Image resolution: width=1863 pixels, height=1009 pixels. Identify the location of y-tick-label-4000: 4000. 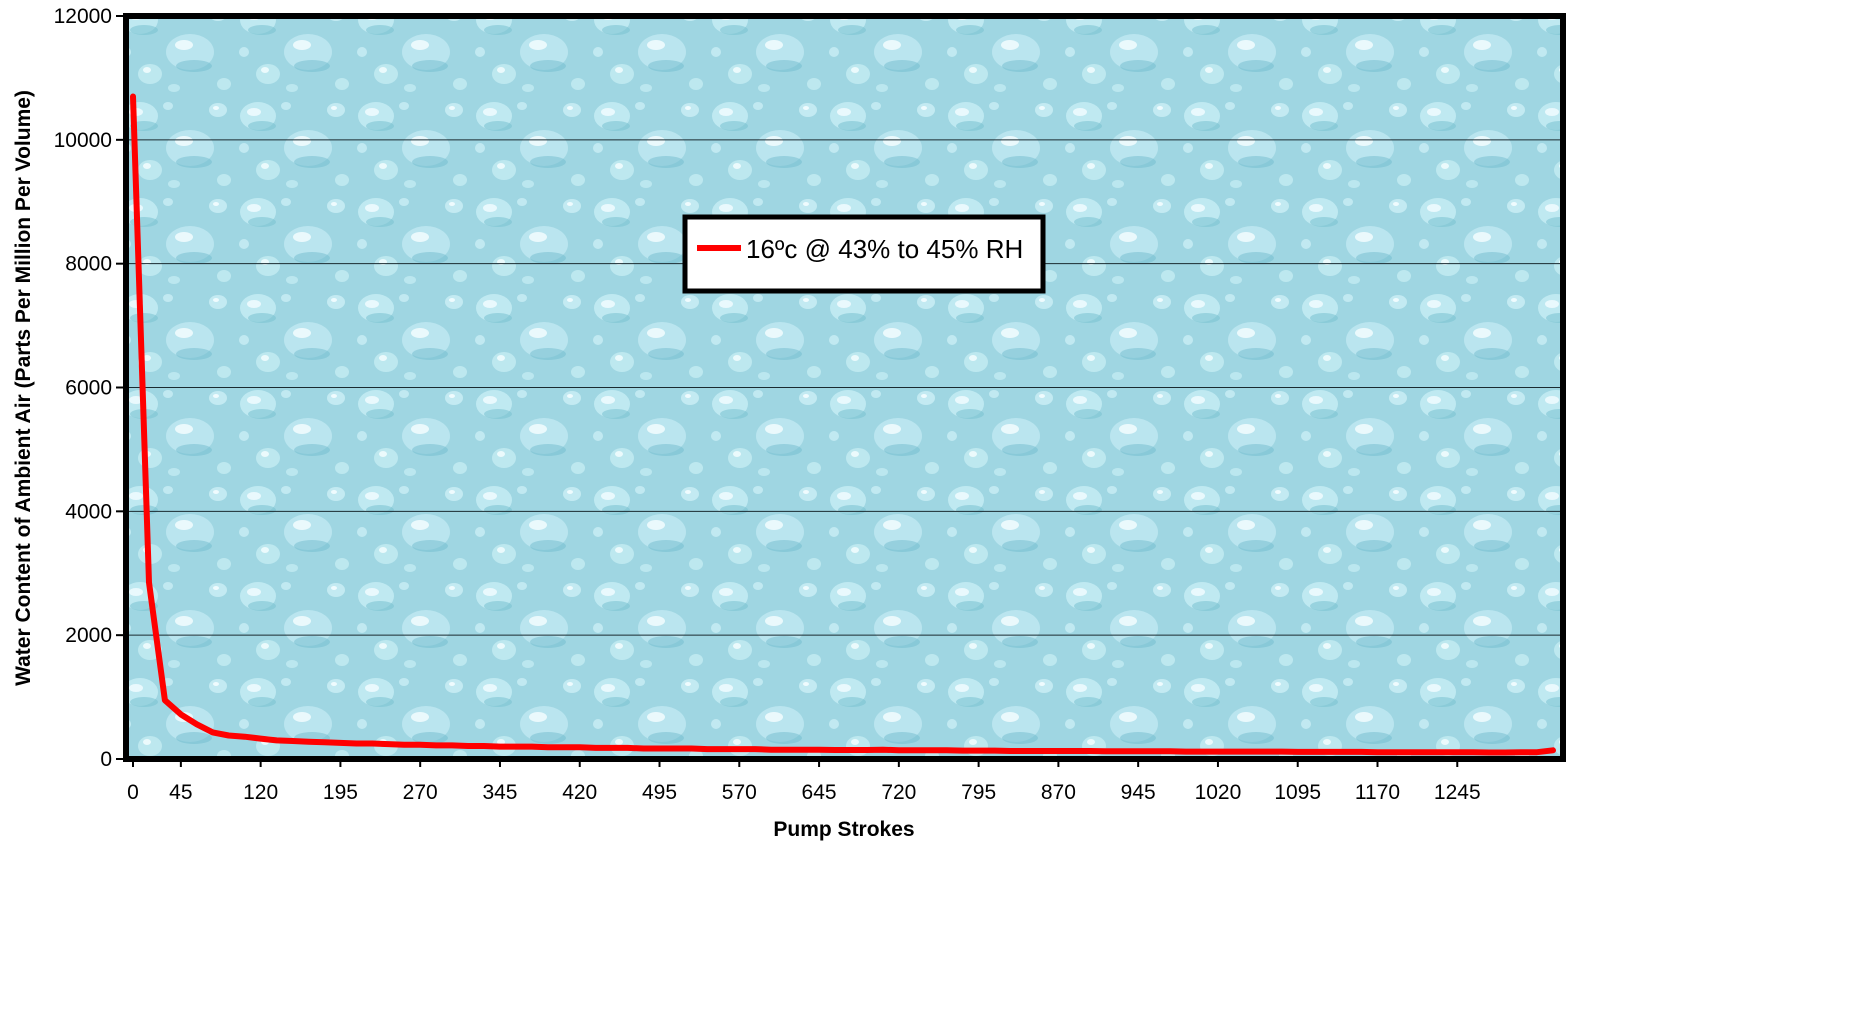
(88, 511).